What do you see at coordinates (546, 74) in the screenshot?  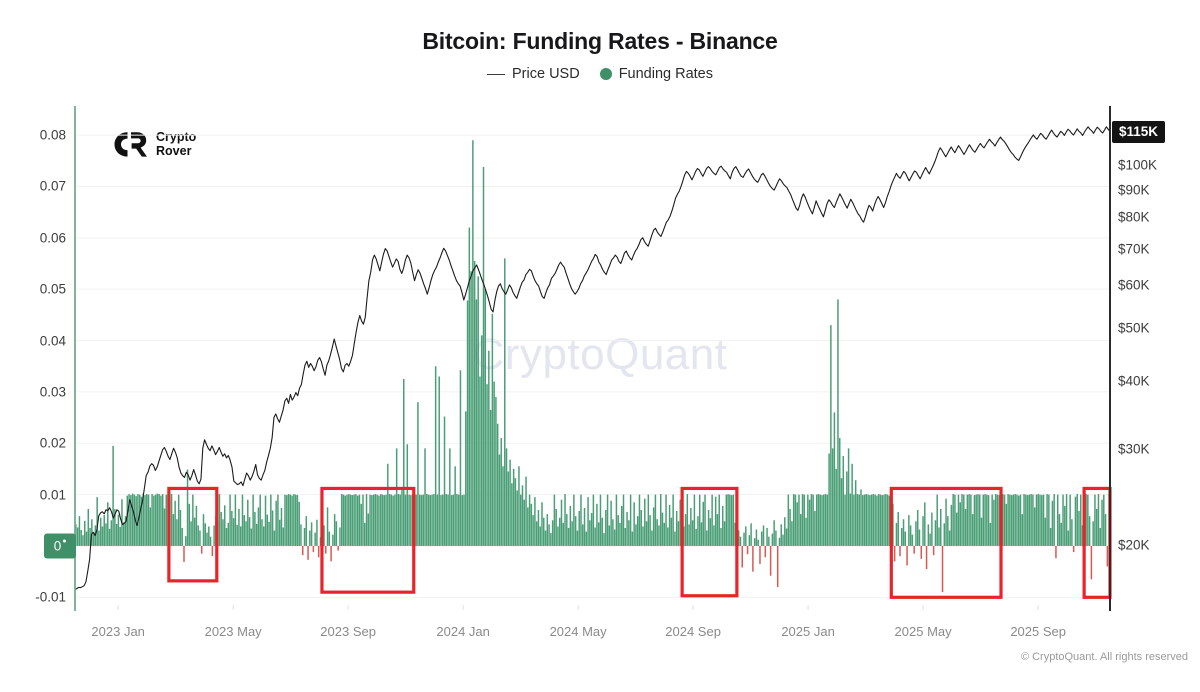 I see `legend-label-price-usd: Price USD` at bounding box center [546, 74].